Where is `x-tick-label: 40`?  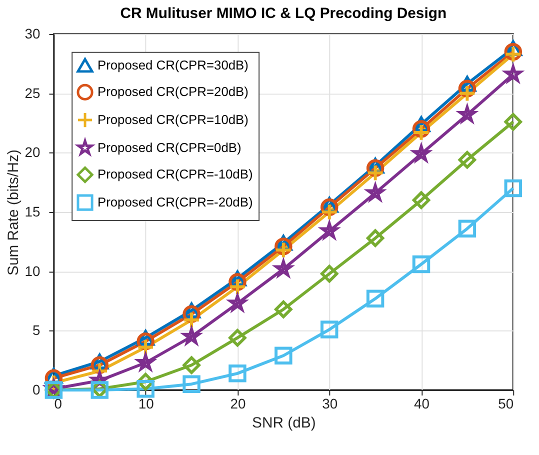 x-tick-label: 40 is located at coordinates (422, 403).